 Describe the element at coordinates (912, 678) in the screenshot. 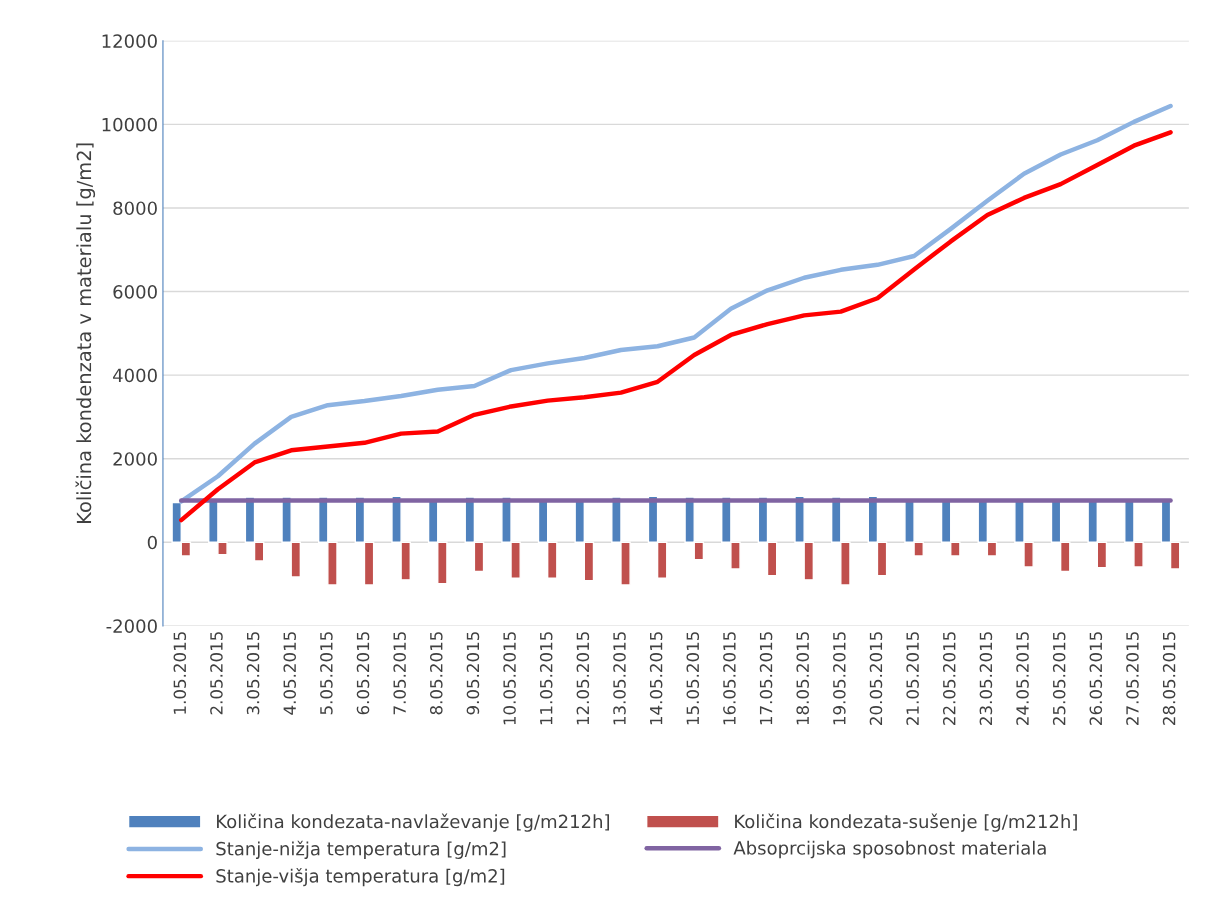

I see `x-tick-label: 21.05.2015` at that location.